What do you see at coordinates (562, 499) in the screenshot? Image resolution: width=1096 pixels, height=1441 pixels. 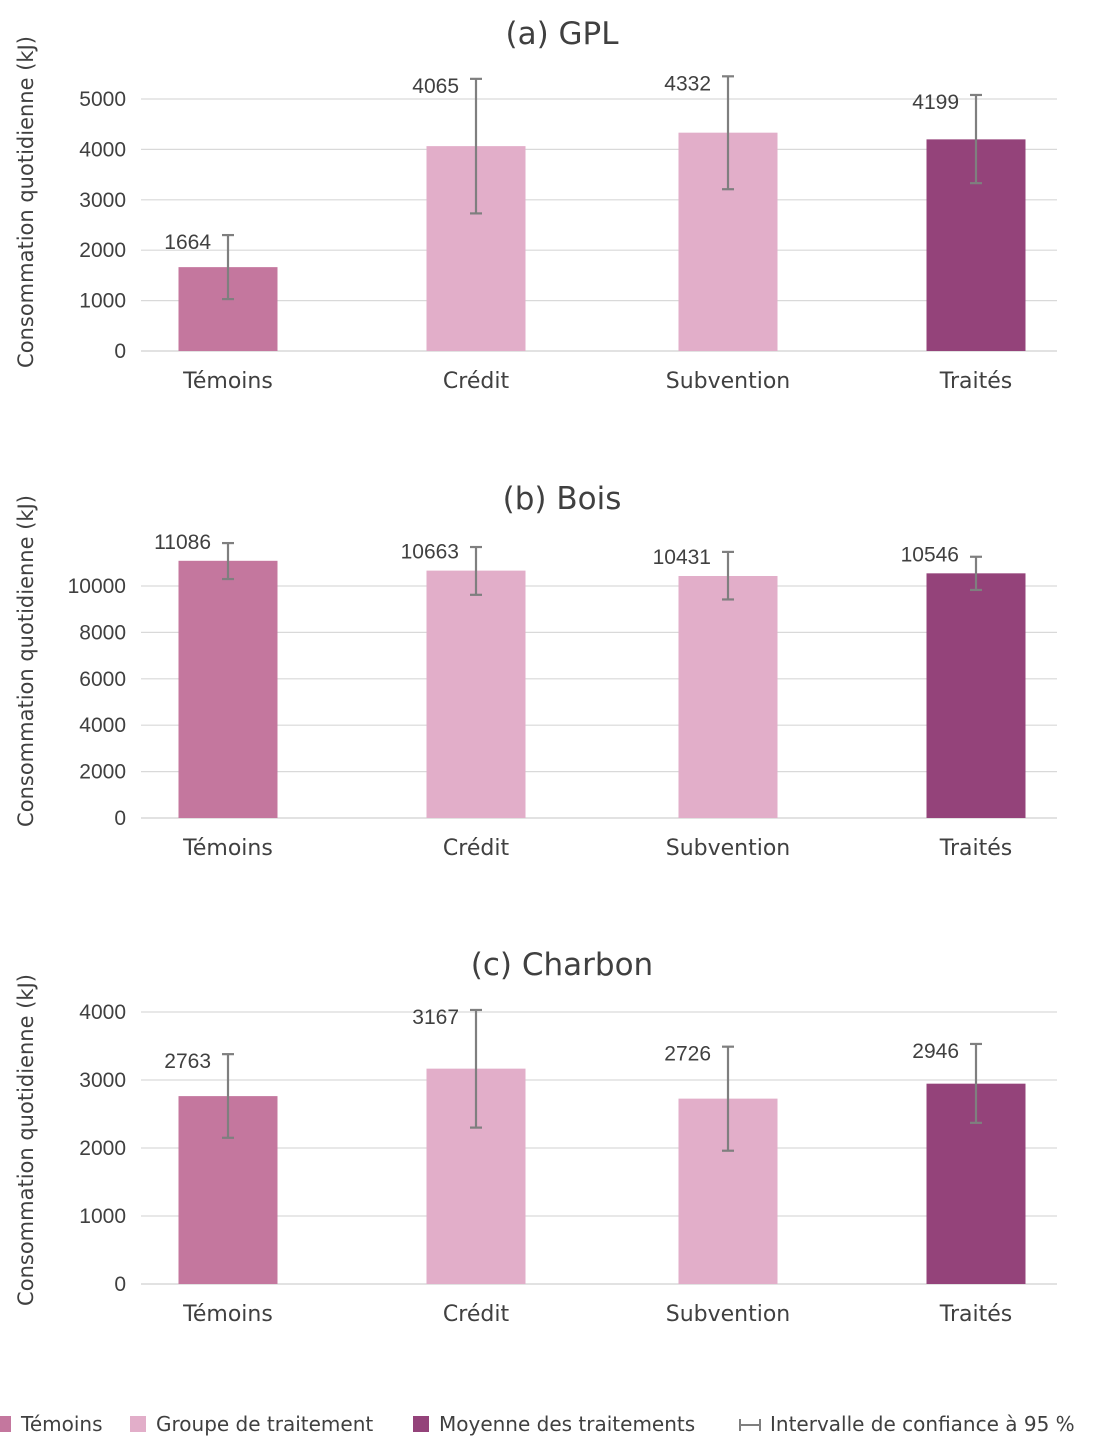 I see `panel-title: (b) Bois` at bounding box center [562, 499].